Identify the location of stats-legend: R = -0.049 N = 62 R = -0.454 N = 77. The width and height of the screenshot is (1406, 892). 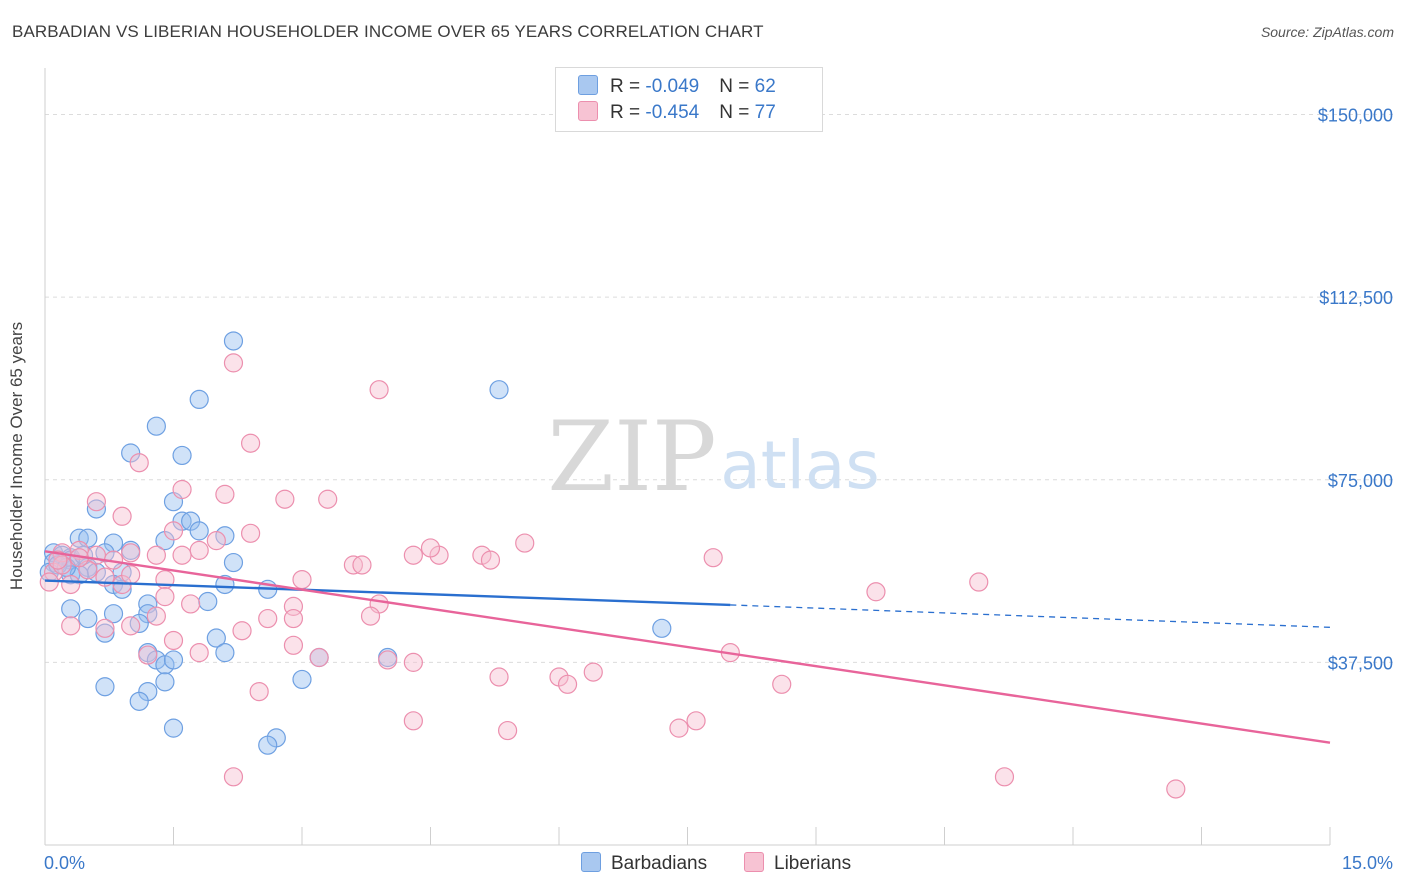
(689, 99).